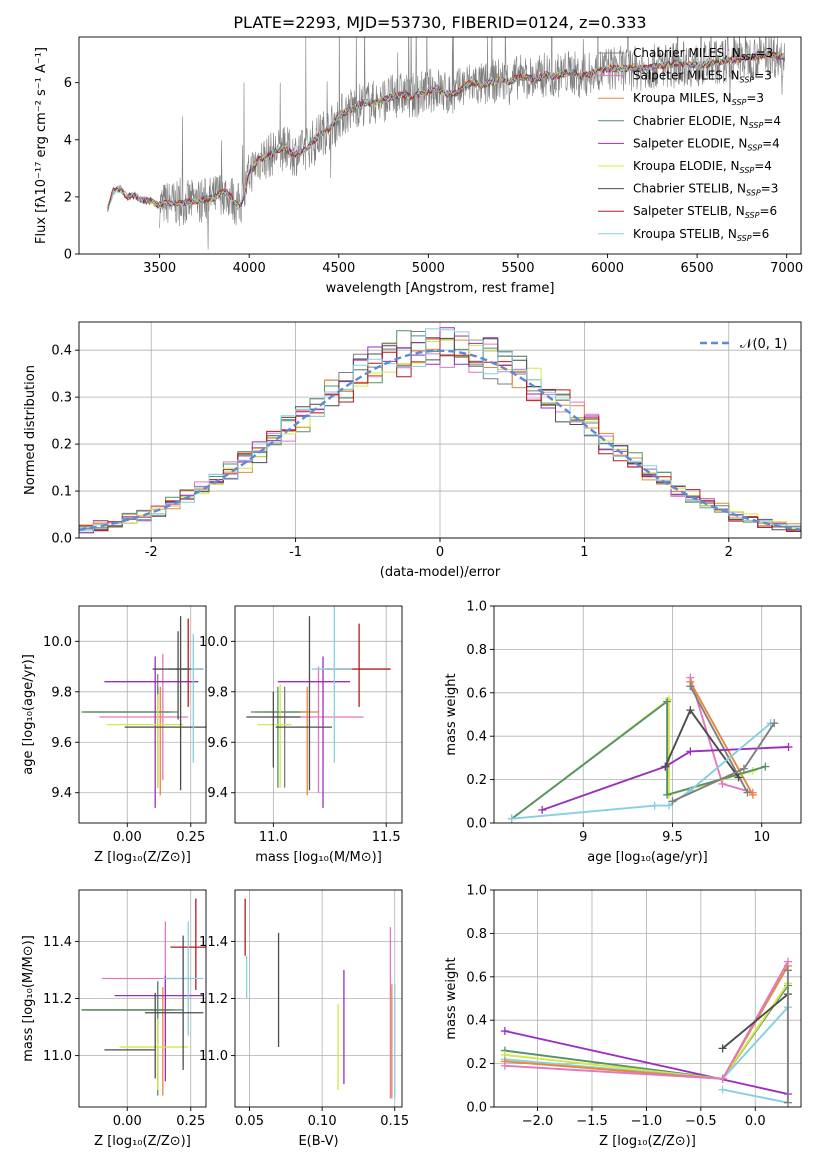 The width and height of the screenshot is (819, 1170). I want to click on x-tick-label: −2.0, so click(538, 1121).